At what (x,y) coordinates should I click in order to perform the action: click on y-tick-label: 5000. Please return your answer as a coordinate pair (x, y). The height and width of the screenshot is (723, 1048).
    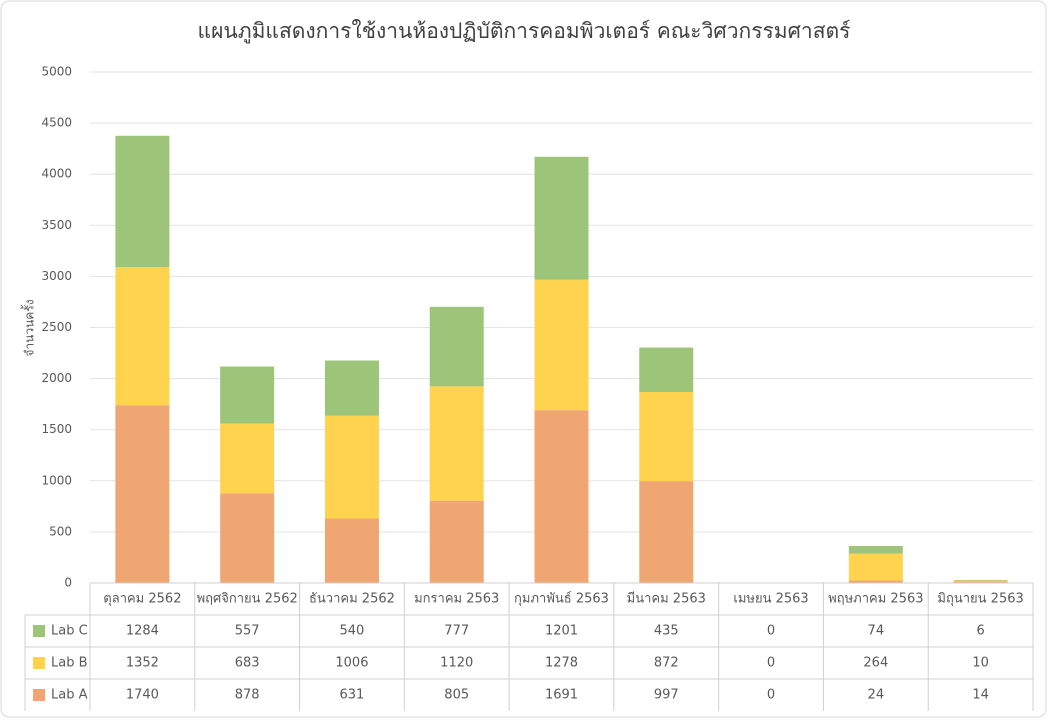
    Looking at the image, I should click on (56, 72).